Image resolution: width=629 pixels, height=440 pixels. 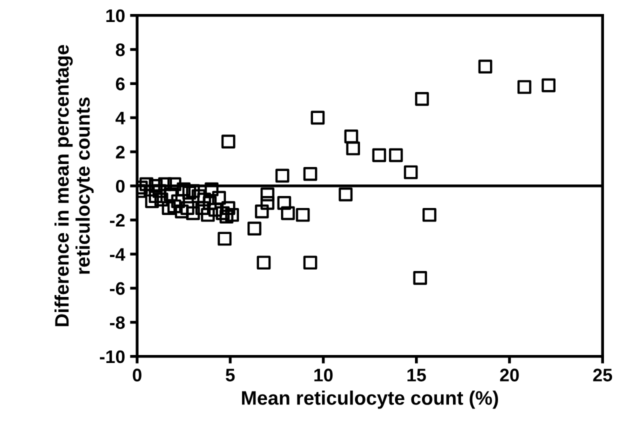 What do you see at coordinates (117, 220) in the screenshot?
I see `y-tick-label: -2` at bounding box center [117, 220].